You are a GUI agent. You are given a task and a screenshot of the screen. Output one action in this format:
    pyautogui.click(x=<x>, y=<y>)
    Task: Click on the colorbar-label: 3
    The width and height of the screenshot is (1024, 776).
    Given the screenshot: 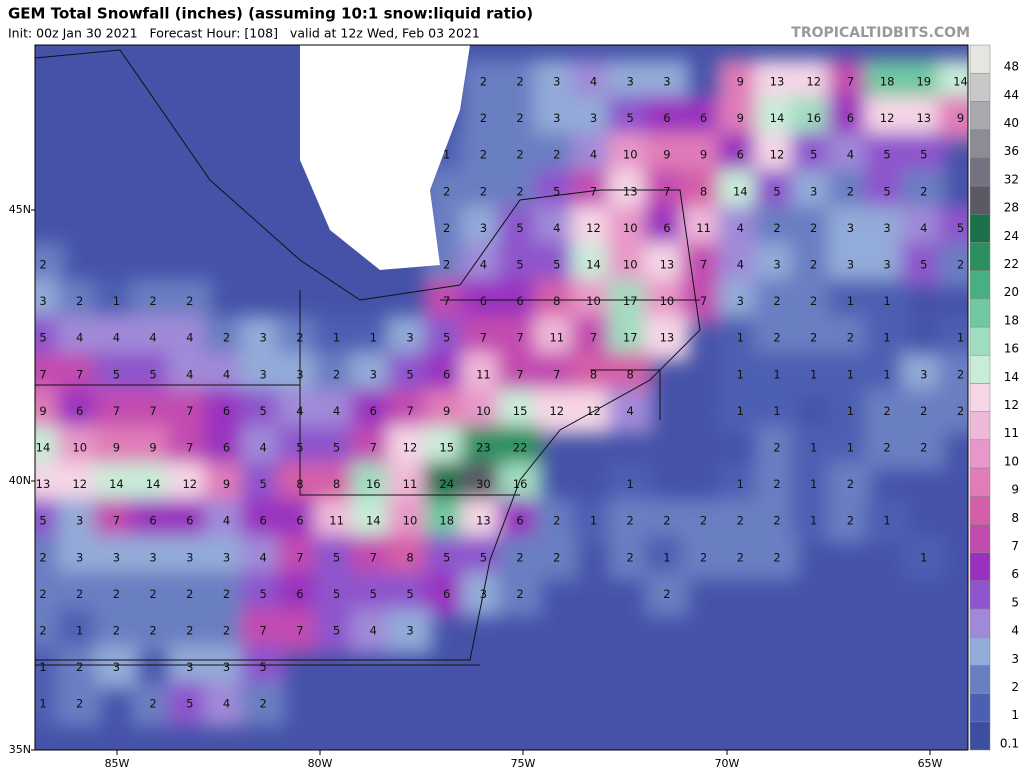 What is the action you would take?
    pyautogui.click(x=1015, y=659)
    